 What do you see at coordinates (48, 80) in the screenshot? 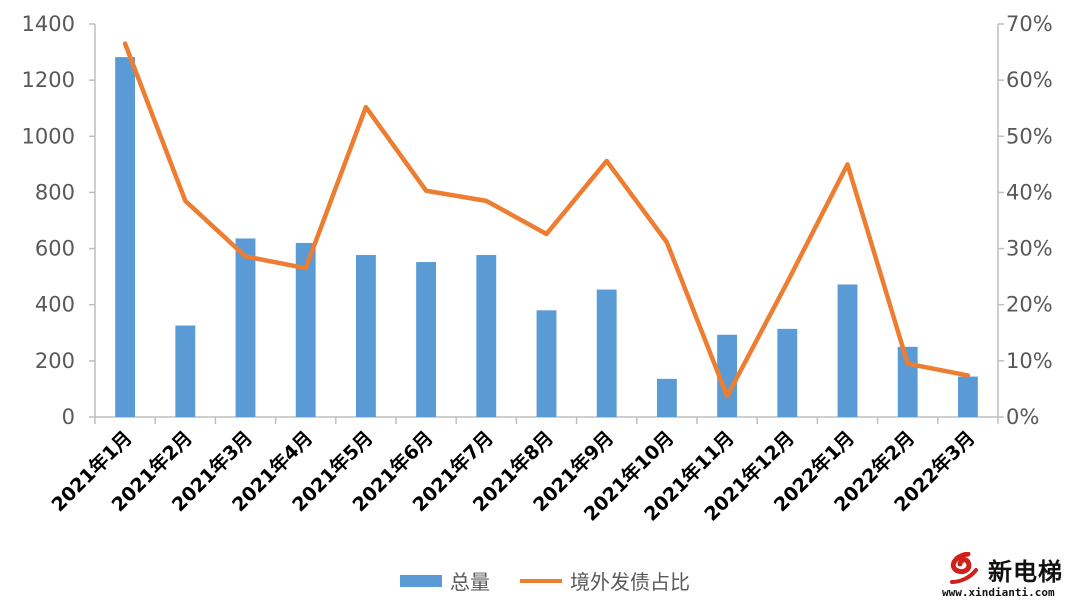
I see `left-tick-label: 1200` at bounding box center [48, 80].